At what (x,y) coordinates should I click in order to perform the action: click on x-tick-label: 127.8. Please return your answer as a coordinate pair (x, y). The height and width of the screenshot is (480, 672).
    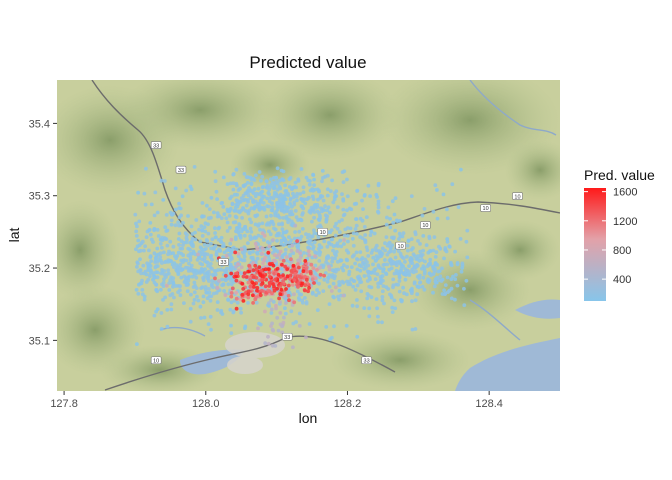
    Looking at the image, I should click on (64, 404).